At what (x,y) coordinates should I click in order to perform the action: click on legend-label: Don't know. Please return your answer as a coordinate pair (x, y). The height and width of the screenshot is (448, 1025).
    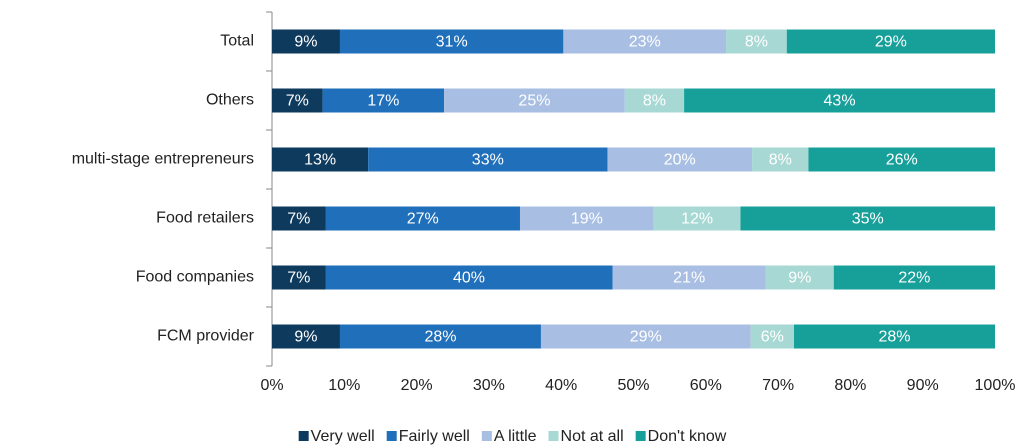
    Looking at the image, I should click on (687, 436).